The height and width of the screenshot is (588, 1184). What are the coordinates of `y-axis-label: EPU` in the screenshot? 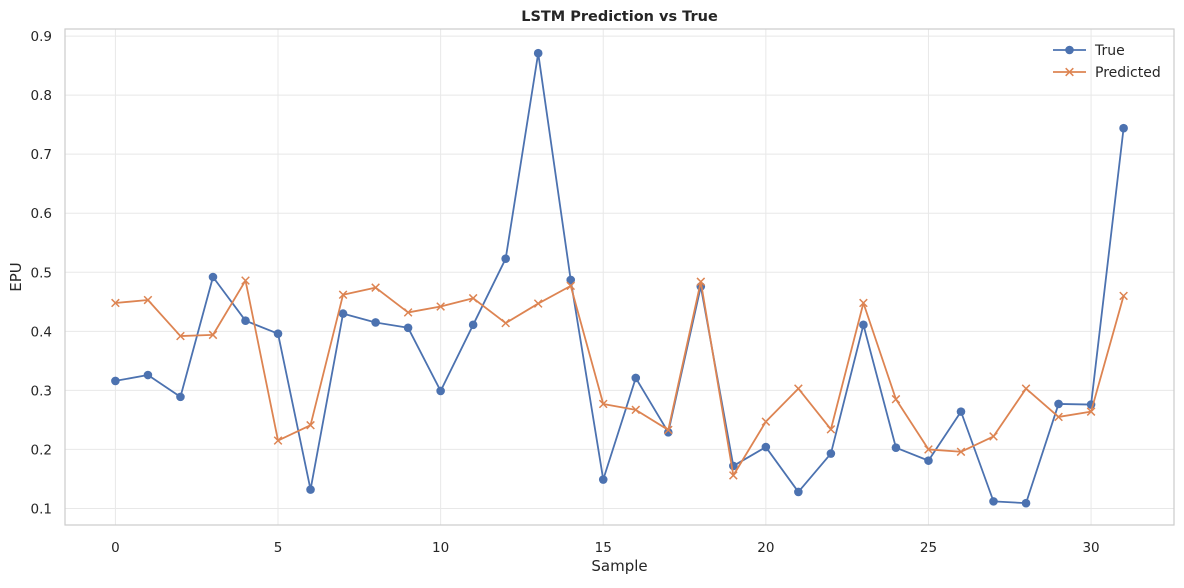 It's located at (16, 277).